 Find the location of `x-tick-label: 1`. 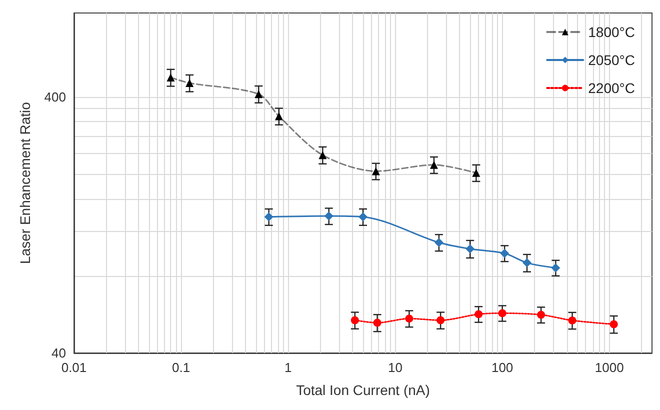

x-tick-label: 1 is located at coordinates (288, 367).